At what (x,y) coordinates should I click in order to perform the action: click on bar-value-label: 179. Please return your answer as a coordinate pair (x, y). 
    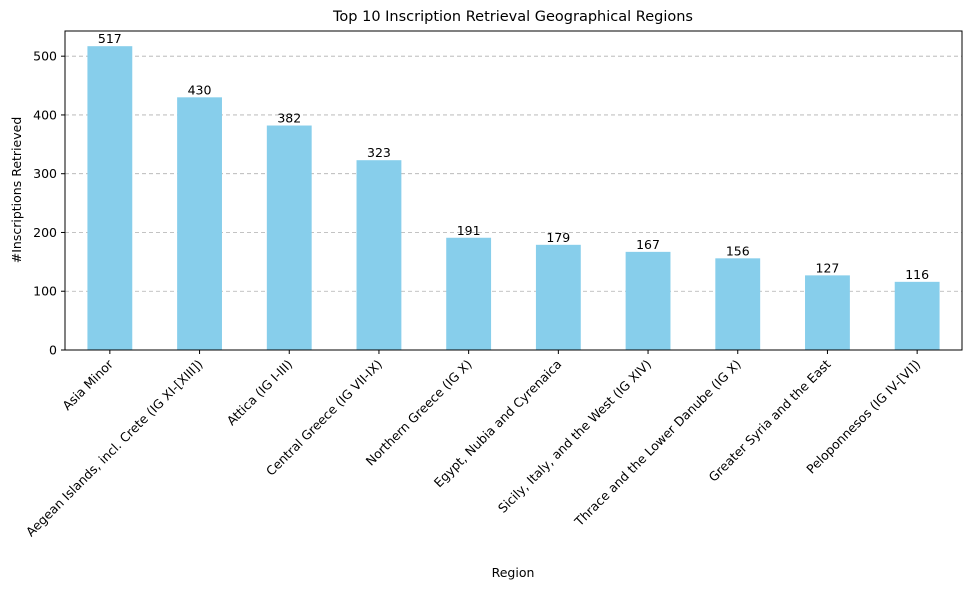
    Looking at the image, I should click on (558, 237).